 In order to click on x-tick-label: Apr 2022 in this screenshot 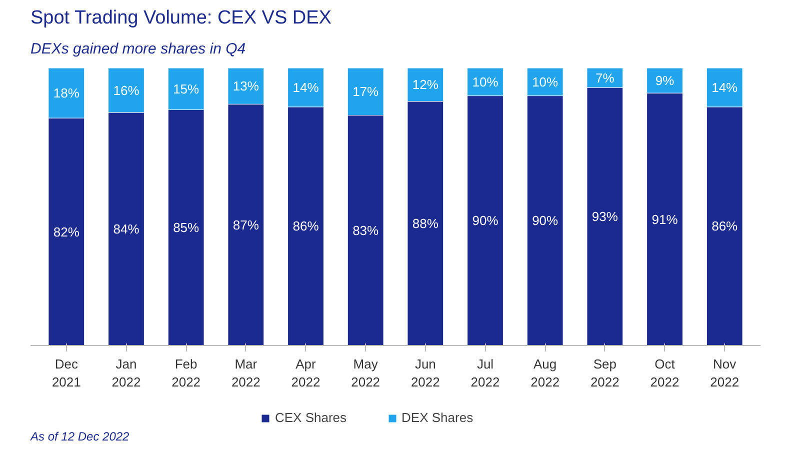, I will do `click(305, 373)`.